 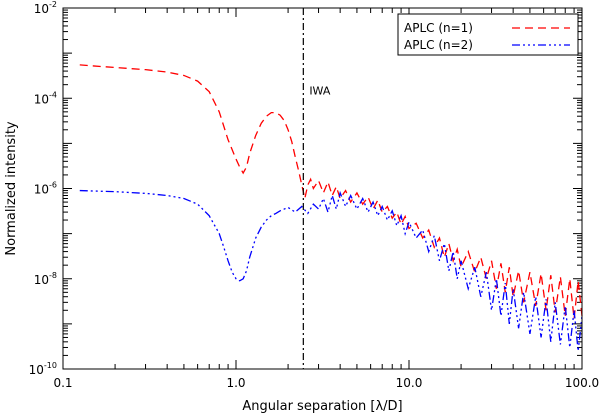 What do you see at coordinates (316, 188) in the screenshot?
I see `annotation-layer: IWA` at bounding box center [316, 188].